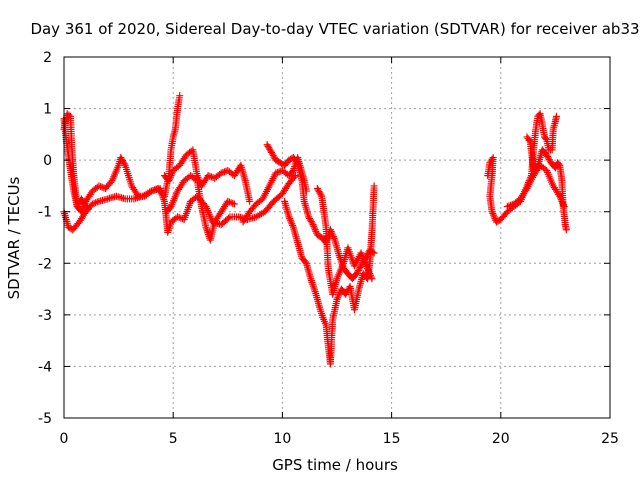  I want to click on y-tick-label: 1, so click(47, 110).